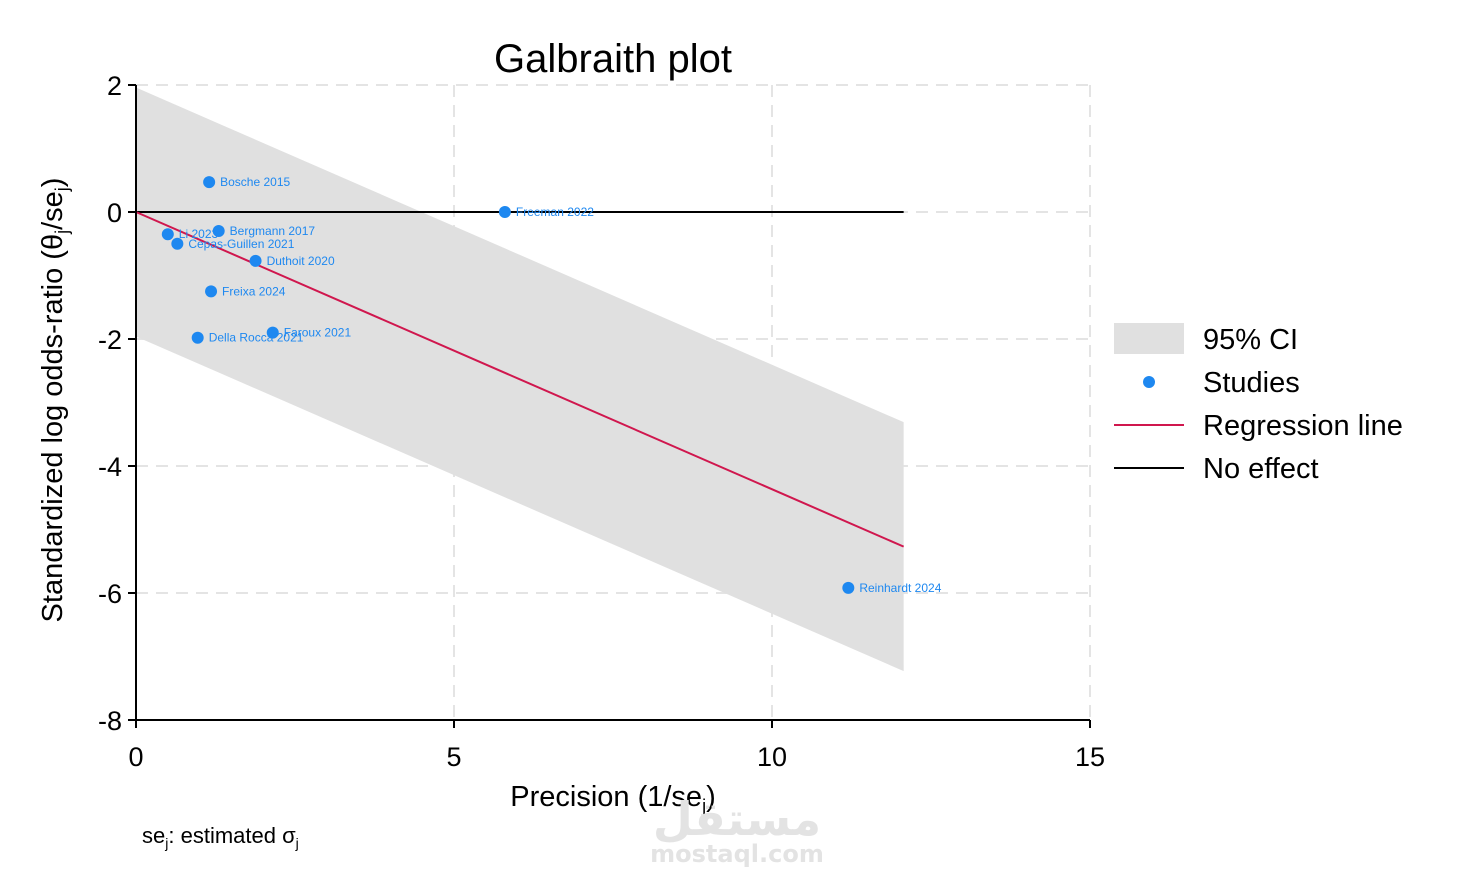 The image size is (1476, 885). I want to click on study-label: Freeman 2022, so click(555, 212).